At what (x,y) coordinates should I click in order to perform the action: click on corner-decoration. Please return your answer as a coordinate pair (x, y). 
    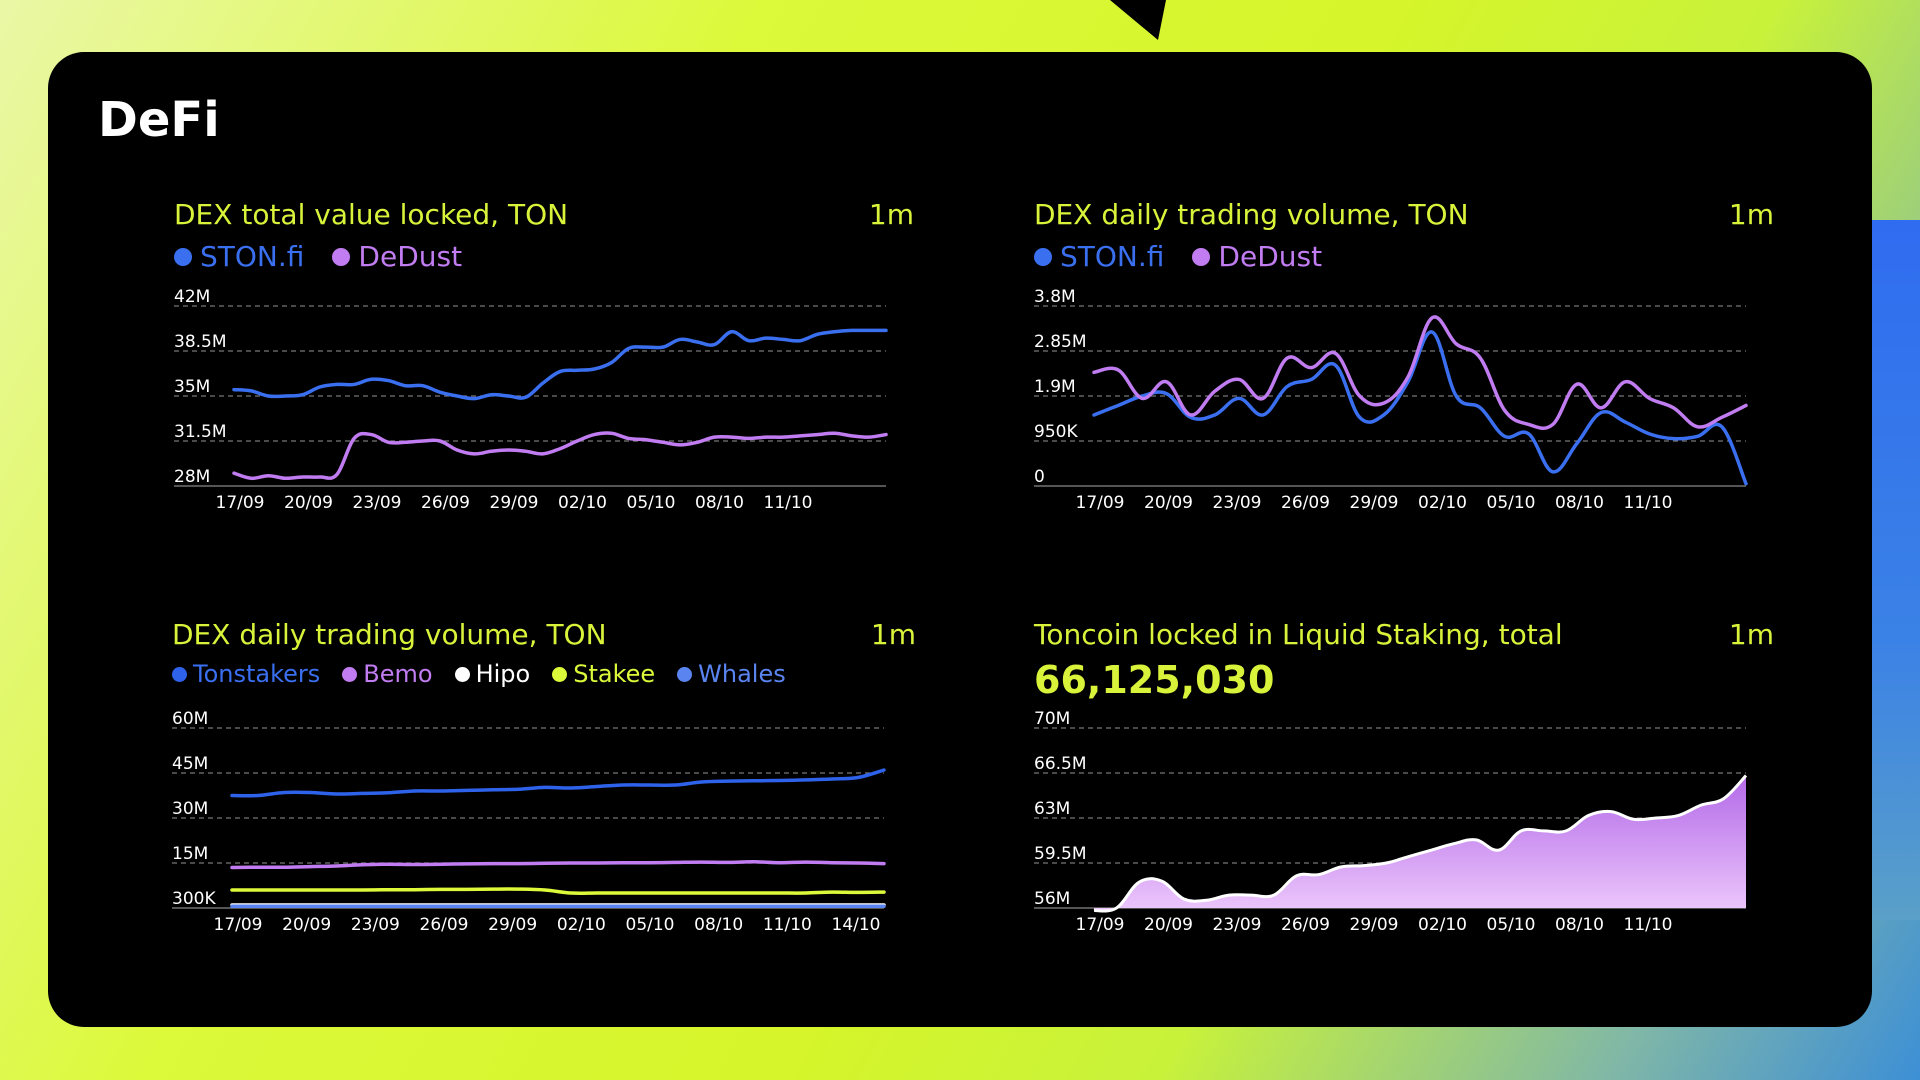
    Looking at the image, I should click on (1133, 20).